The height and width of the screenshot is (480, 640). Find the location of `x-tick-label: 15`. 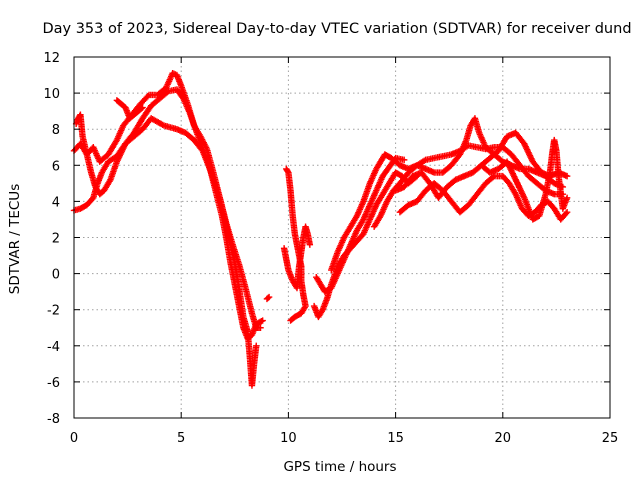

x-tick-label: 15 is located at coordinates (395, 438).